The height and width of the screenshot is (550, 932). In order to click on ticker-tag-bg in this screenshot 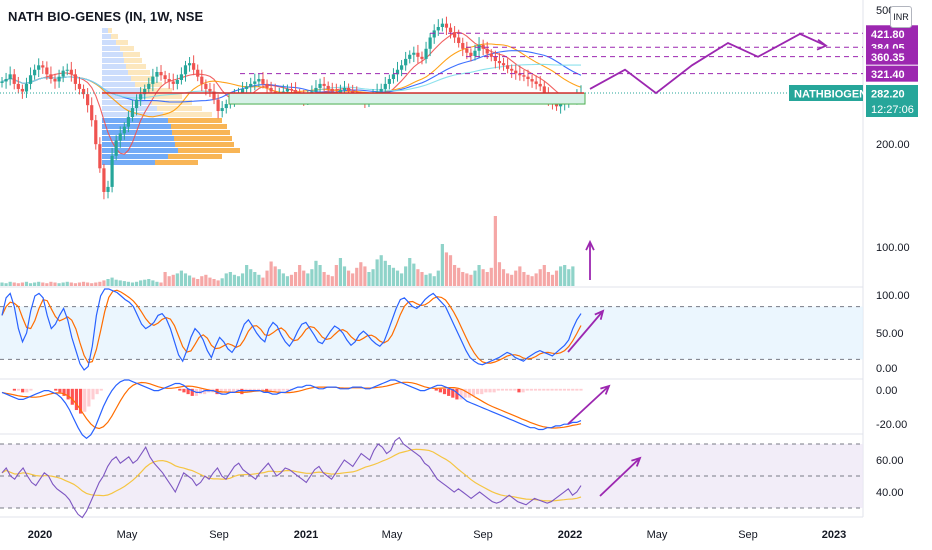, I will do `click(826, 92)`.